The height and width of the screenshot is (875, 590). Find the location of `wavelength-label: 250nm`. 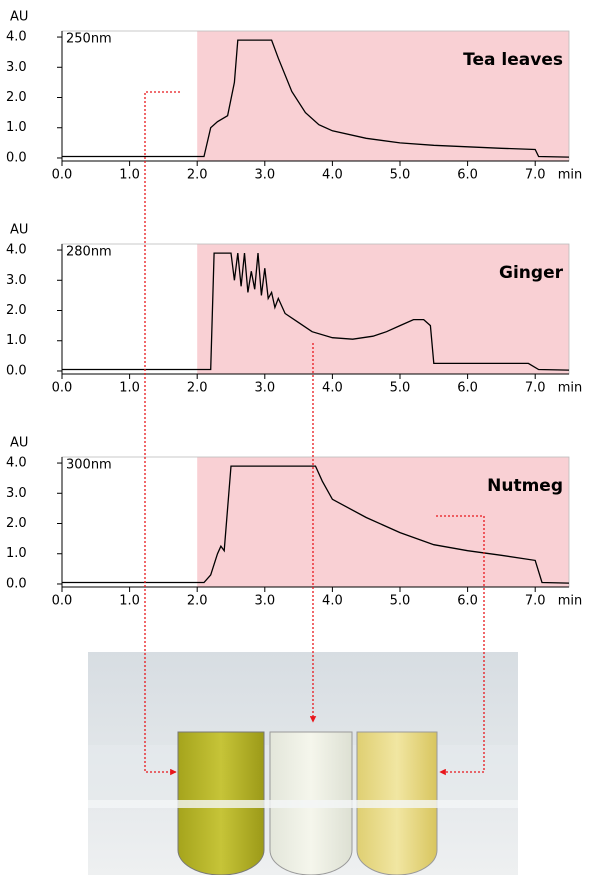

wavelength-label: 250nm is located at coordinates (89, 39).